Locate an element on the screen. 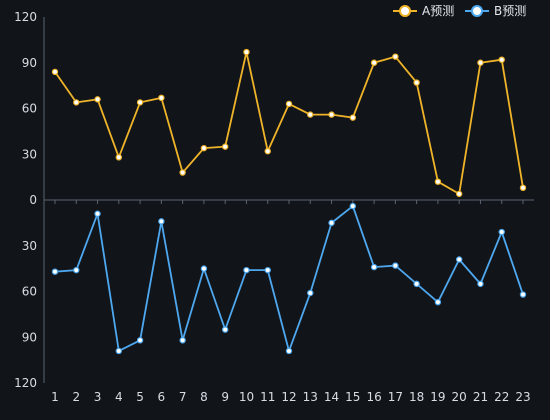 The height and width of the screenshot is (420, 550). x-tick-label: 7 is located at coordinates (183, 397).